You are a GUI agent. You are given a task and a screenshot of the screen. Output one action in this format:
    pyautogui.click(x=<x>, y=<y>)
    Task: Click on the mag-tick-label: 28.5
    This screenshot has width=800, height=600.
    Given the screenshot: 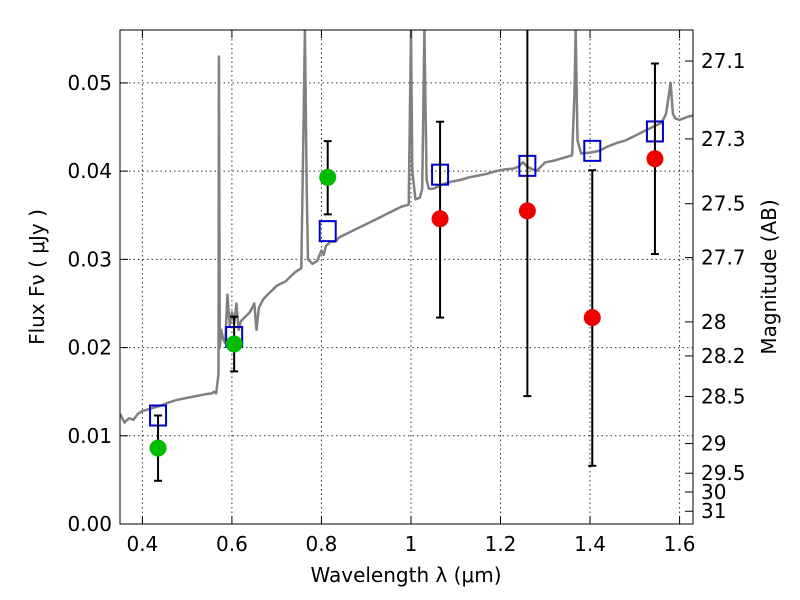 What is the action you would take?
    pyautogui.click(x=723, y=396)
    